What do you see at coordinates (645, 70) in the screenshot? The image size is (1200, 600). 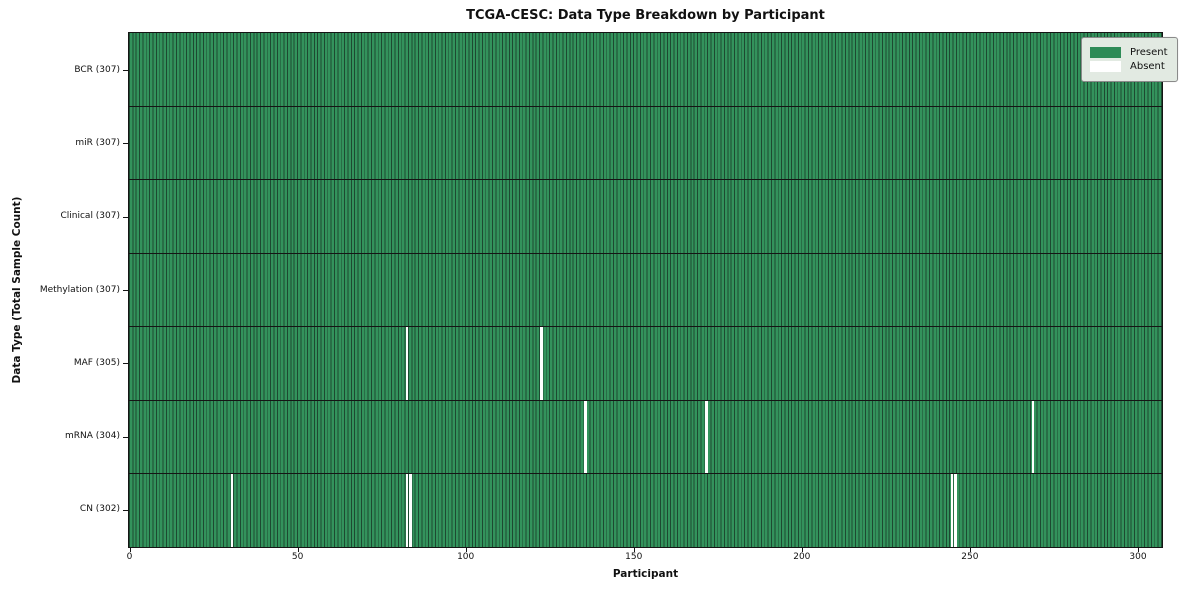 I see `row-bcr` at bounding box center [645, 70].